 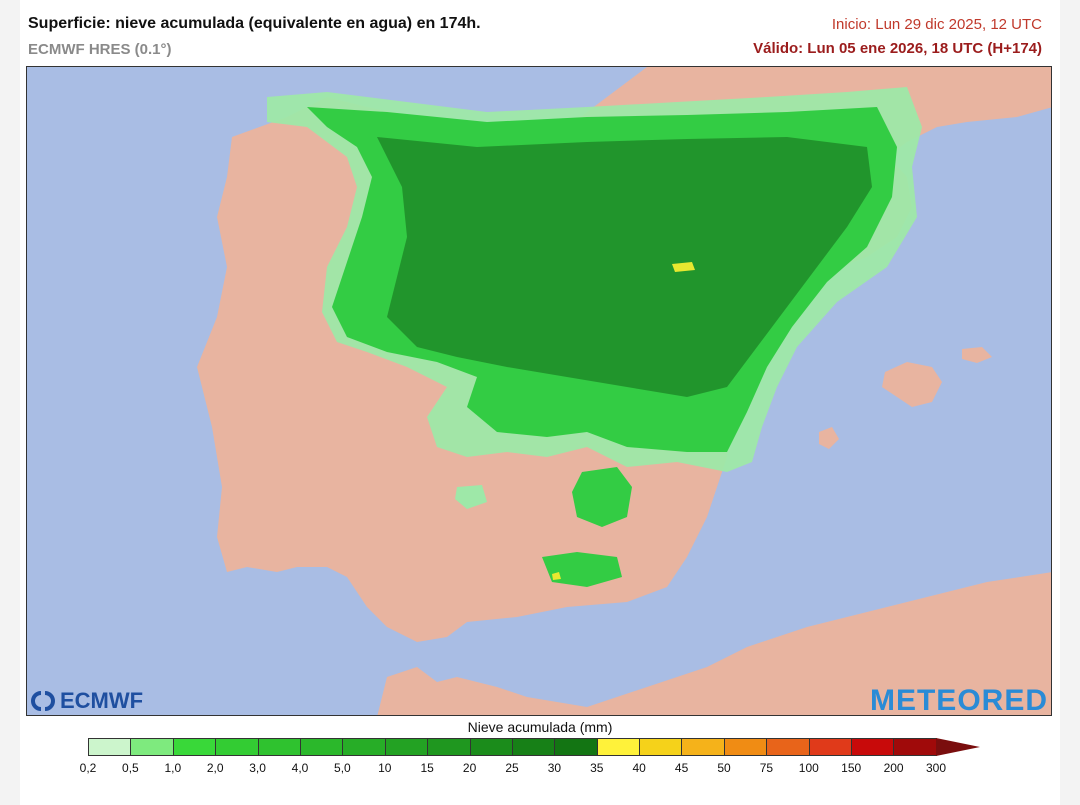 I want to click on legend-tick-label: 45, so click(x=681, y=768).